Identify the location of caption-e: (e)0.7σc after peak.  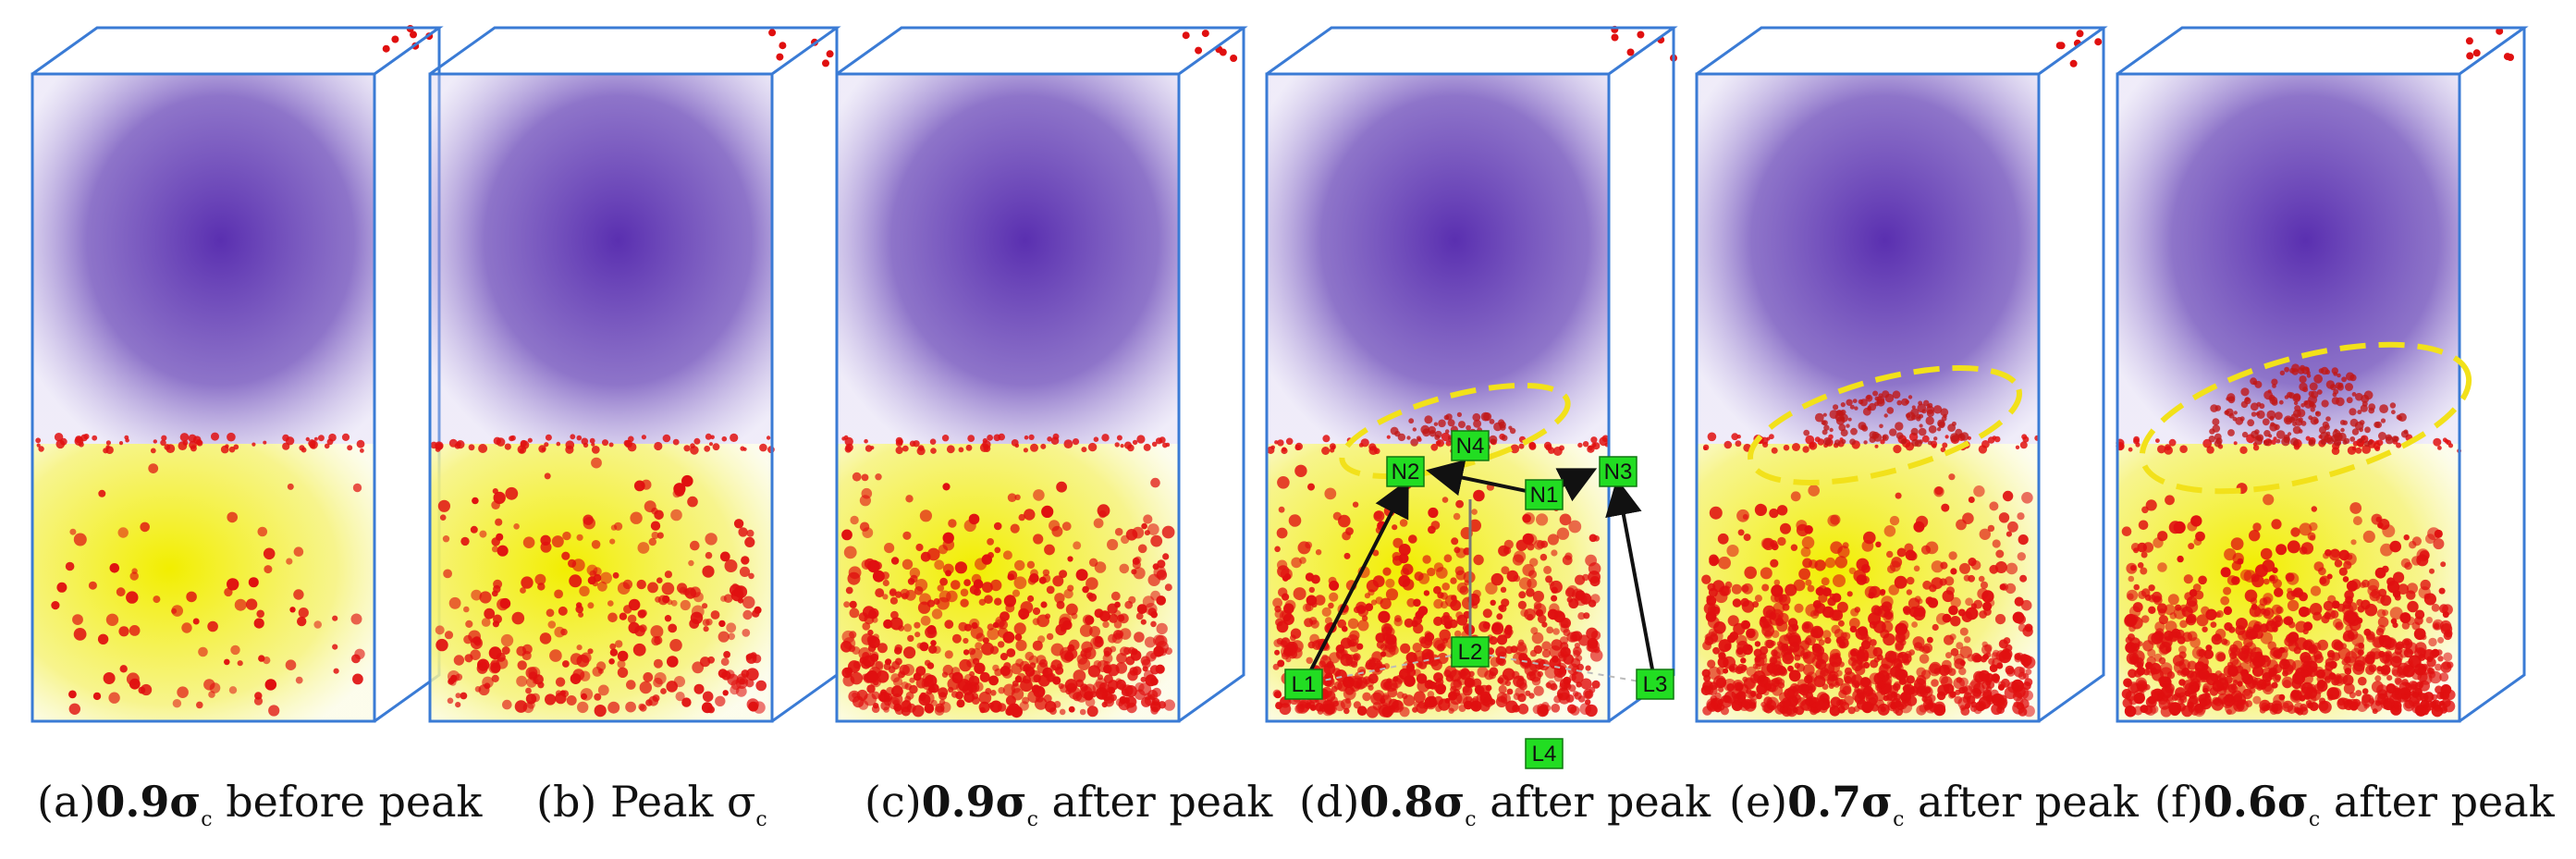
(1934, 804).